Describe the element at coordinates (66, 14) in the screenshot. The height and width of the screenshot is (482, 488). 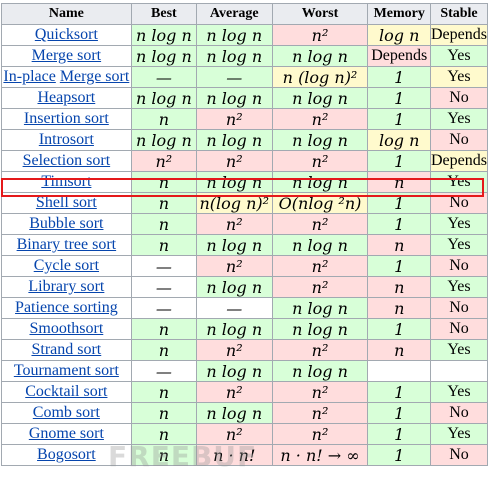
I see `col-header-name: Name` at that location.